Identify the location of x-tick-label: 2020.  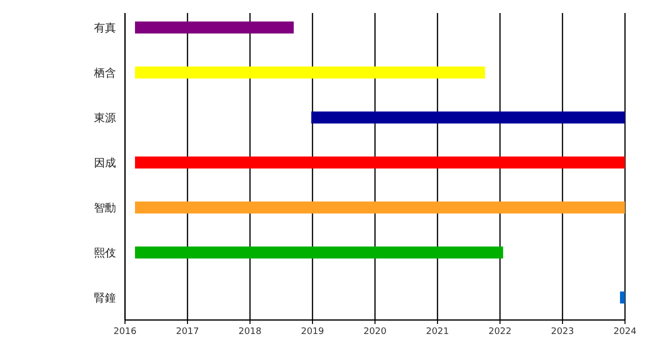
(375, 332).